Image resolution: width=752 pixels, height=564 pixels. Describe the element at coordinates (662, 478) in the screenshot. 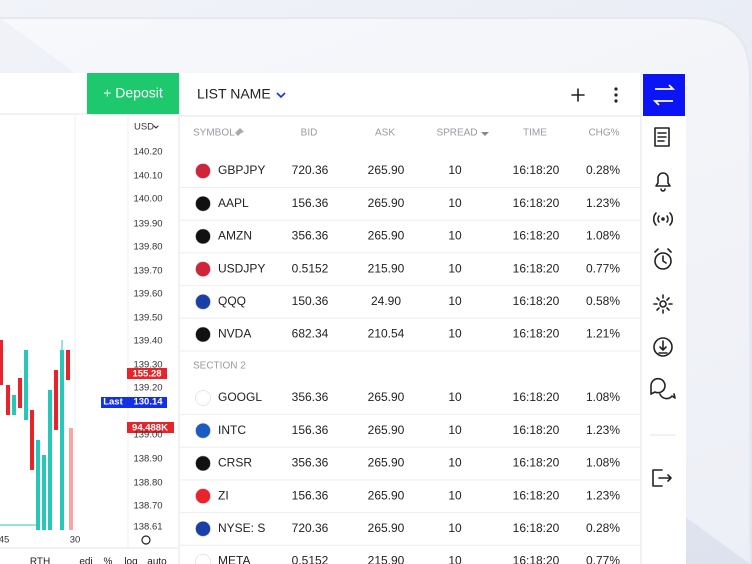

I see `logout-icon` at that location.